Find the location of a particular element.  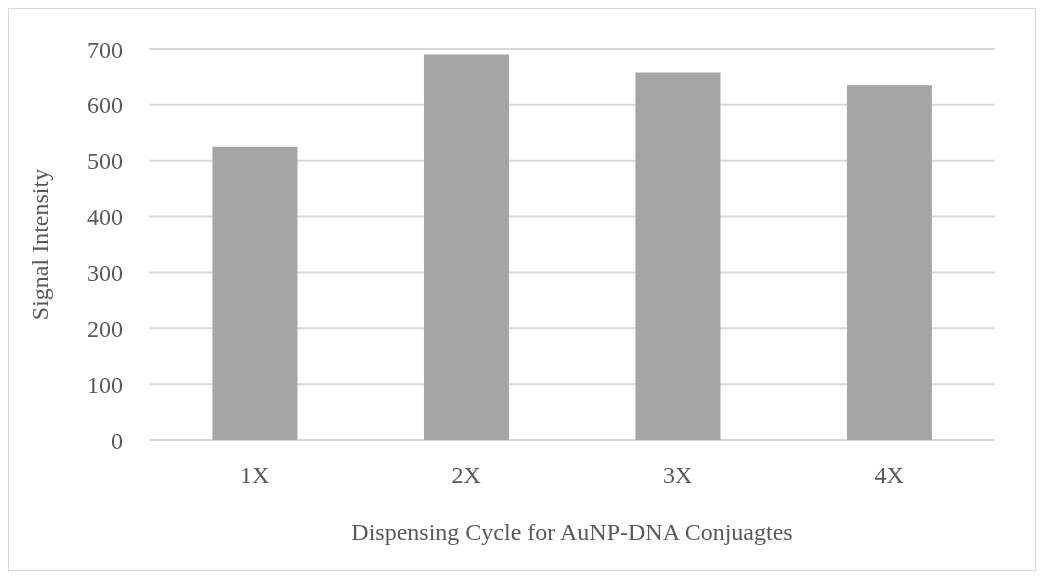

y-tick-label: 200 is located at coordinates (105, 328).